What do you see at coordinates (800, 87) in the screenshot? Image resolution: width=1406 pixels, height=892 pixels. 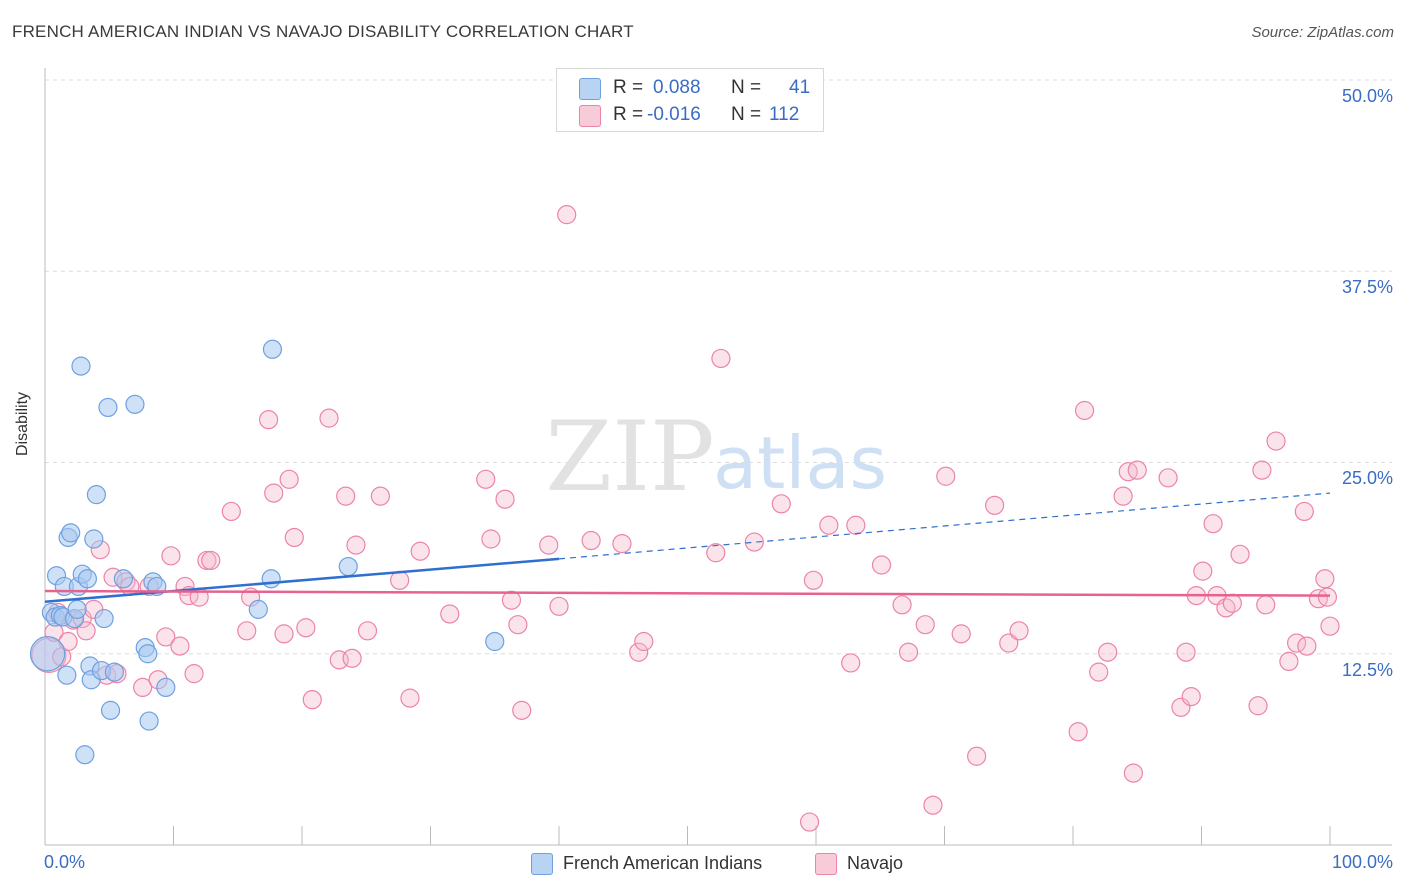 I see `n-value: 41` at bounding box center [800, 87].